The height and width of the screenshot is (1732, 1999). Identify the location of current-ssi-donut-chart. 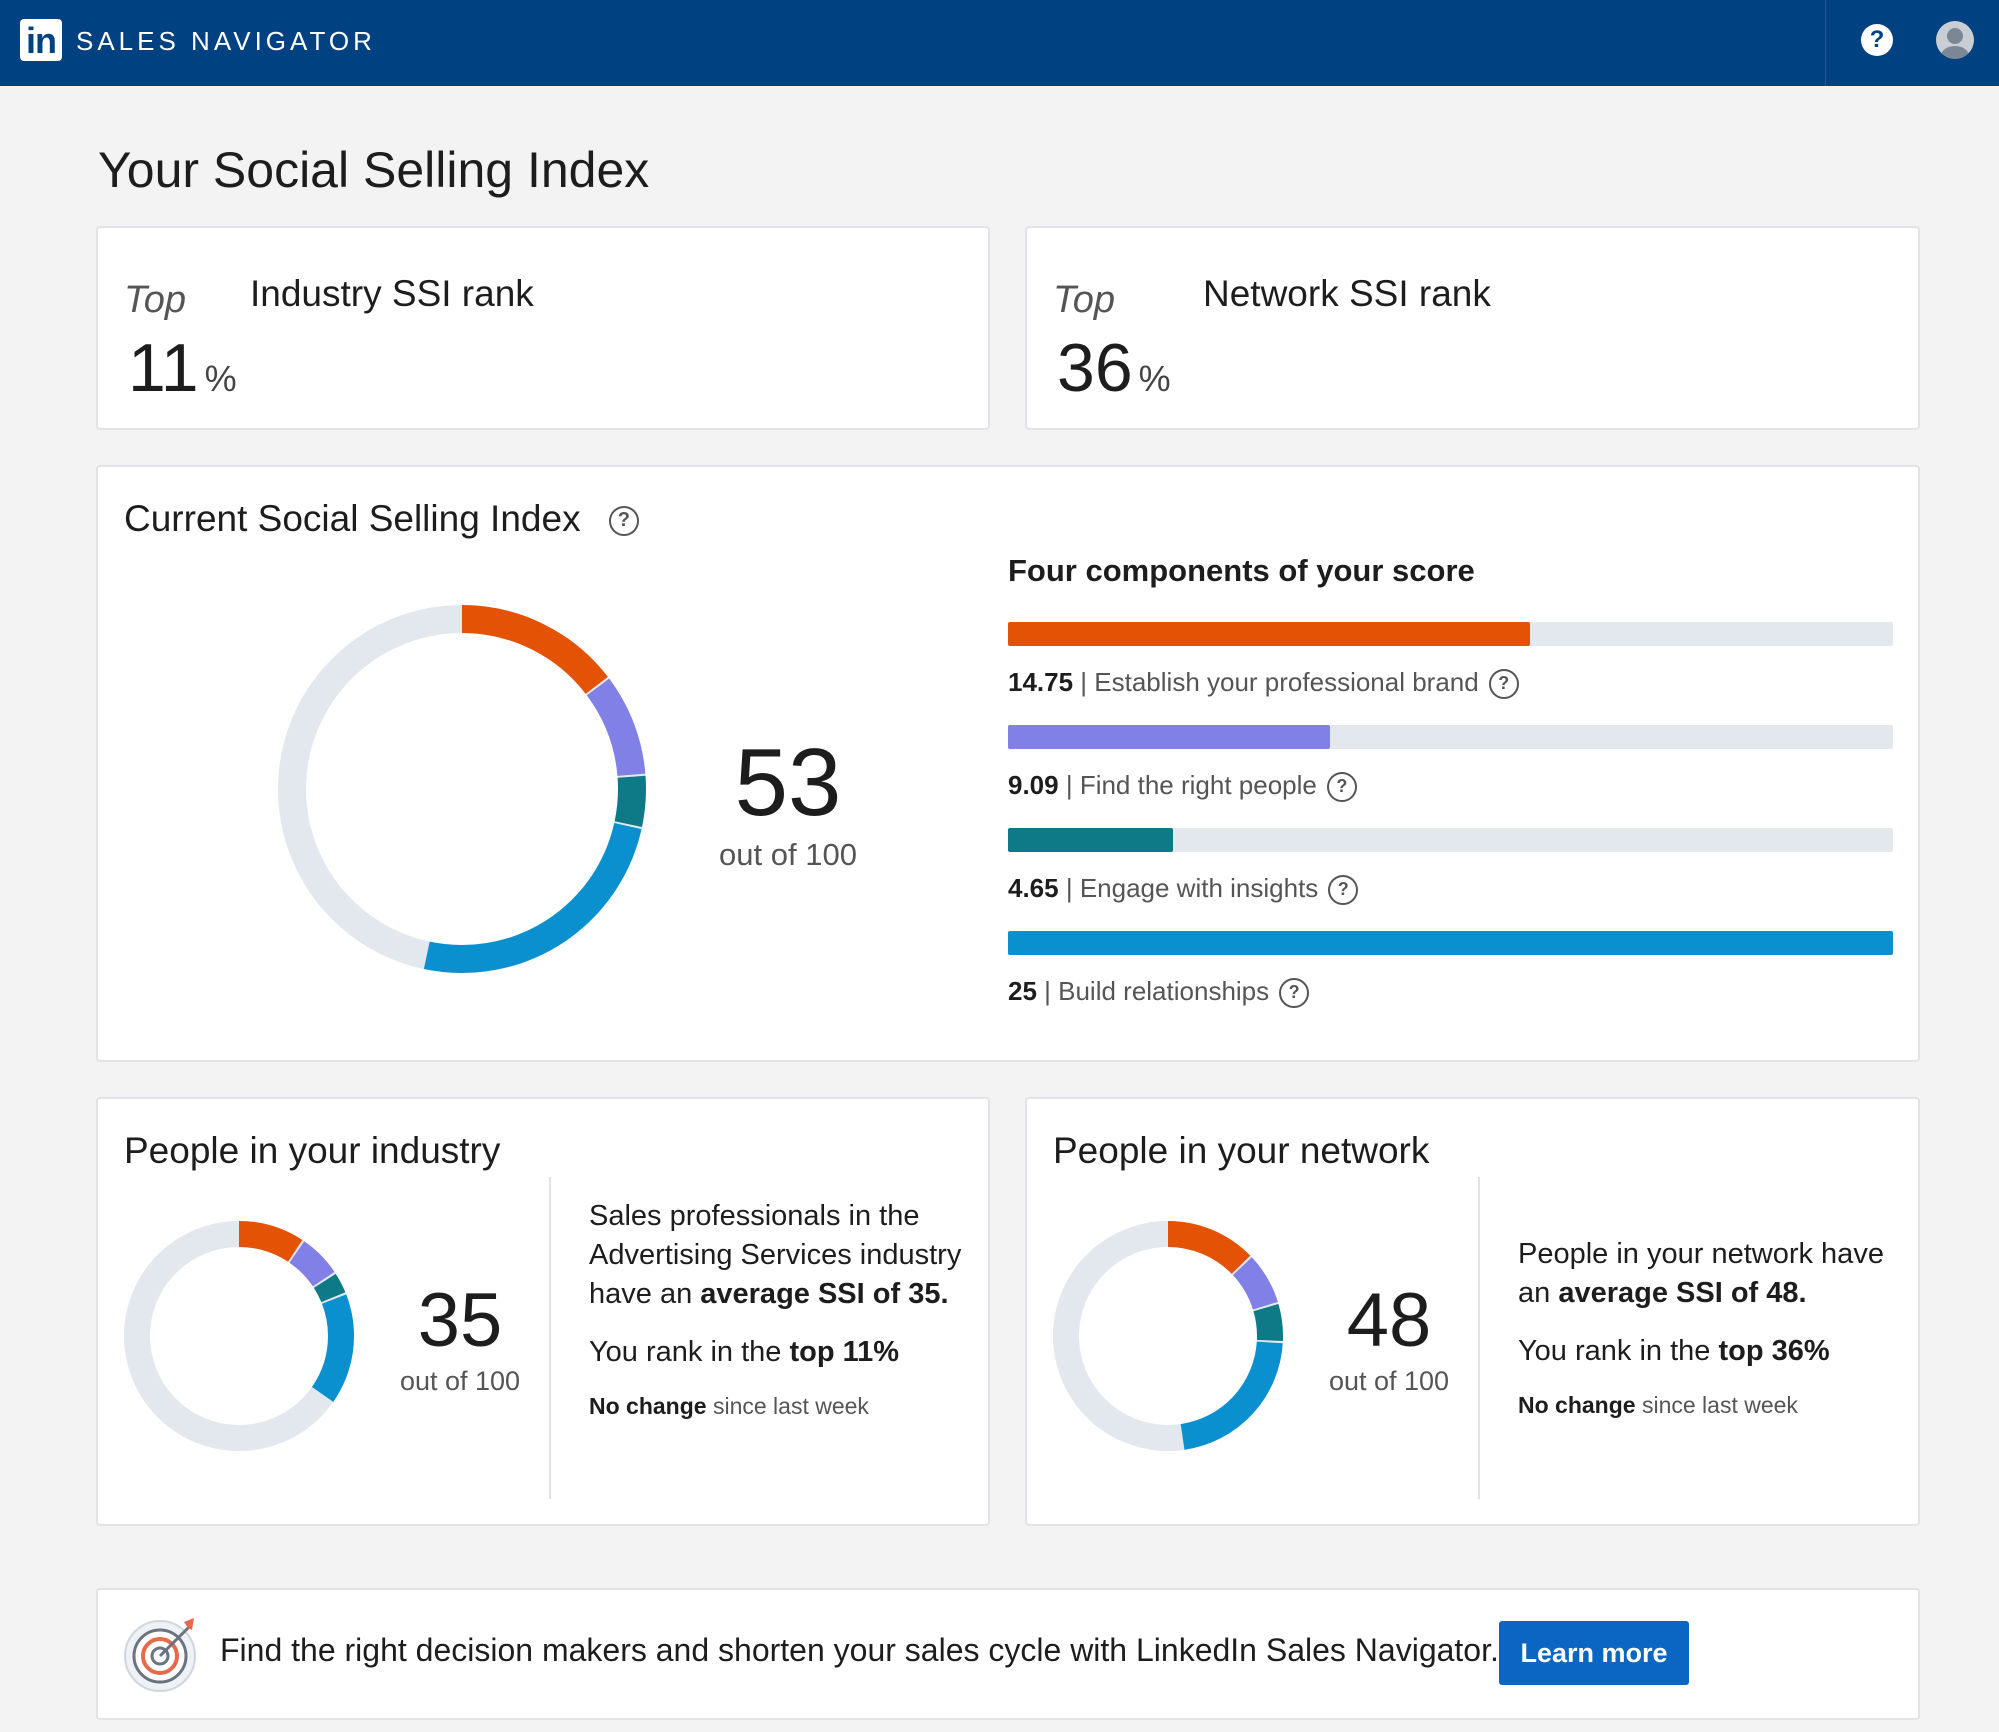
(462, 789).